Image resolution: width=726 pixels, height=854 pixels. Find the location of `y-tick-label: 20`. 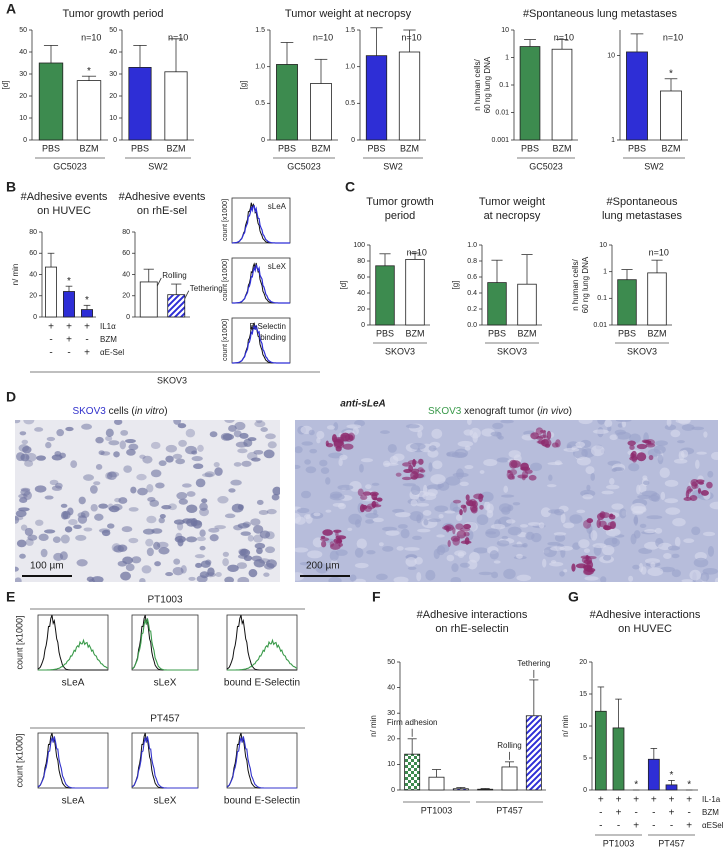

y-tick-label: 20 is located at coordinates (126, 296).